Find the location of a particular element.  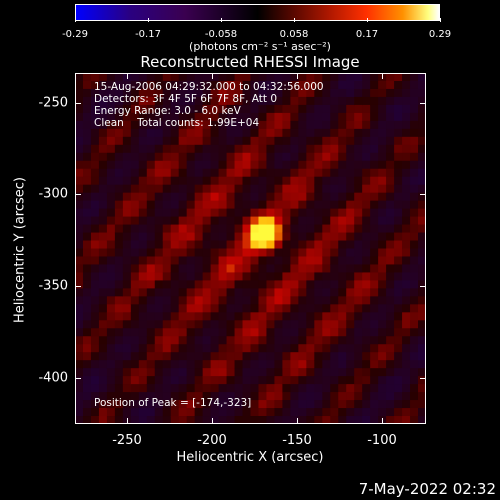

x-tick-mark is located at coordinates (127, 421).